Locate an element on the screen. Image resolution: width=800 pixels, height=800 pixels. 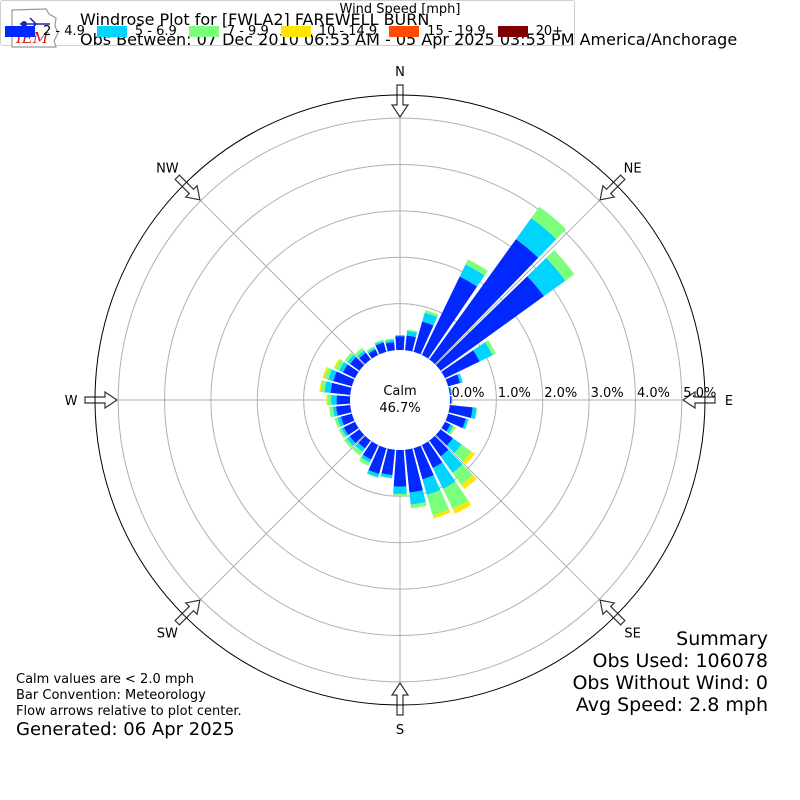
bar-50deg-bin2 is located at coordinates (560, 265).